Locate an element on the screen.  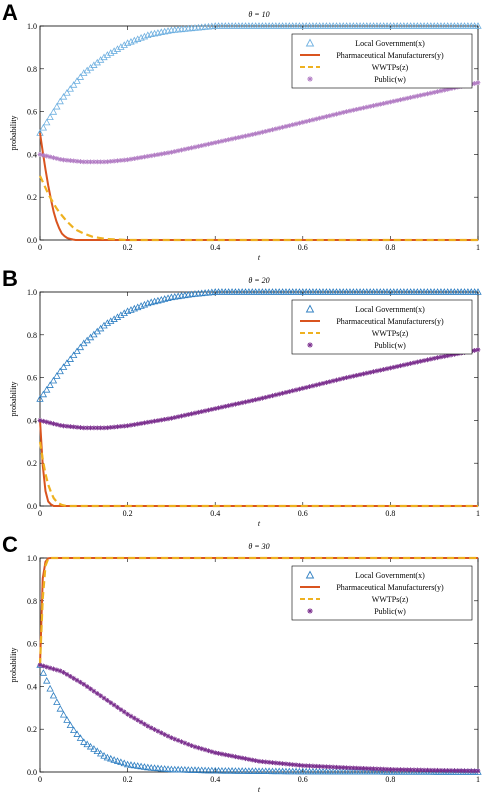
y-tick-label: 0.0 is located at coordinates (32, 506).